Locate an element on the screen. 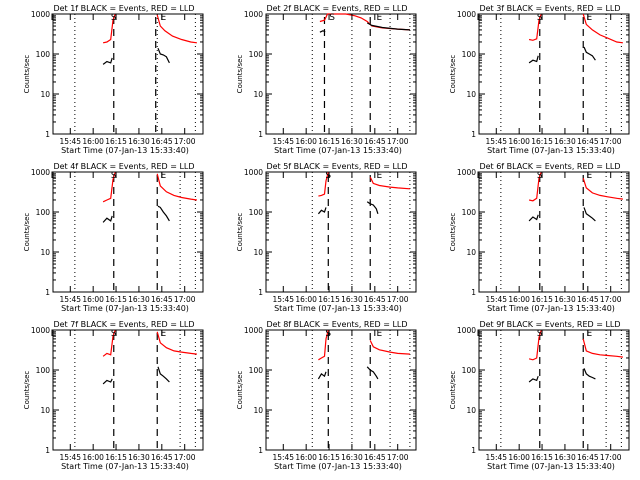 The image size is (640, 480). chart-title: Det 2f BLACK = Events, RED = LLD is located at coordinates (336, 8).